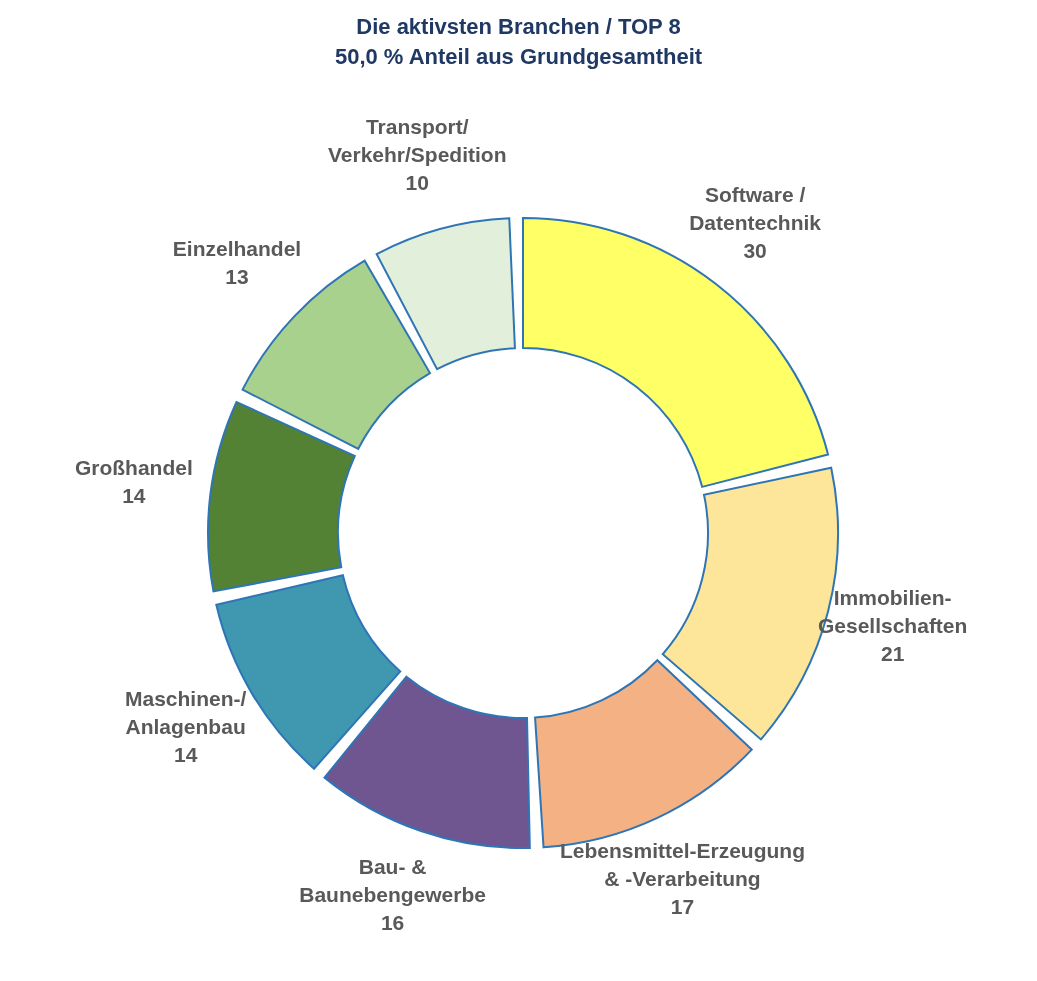 This screenshot has height=981, width=1037. I want to click on slice-label: Großhandel, so click(133, 467).